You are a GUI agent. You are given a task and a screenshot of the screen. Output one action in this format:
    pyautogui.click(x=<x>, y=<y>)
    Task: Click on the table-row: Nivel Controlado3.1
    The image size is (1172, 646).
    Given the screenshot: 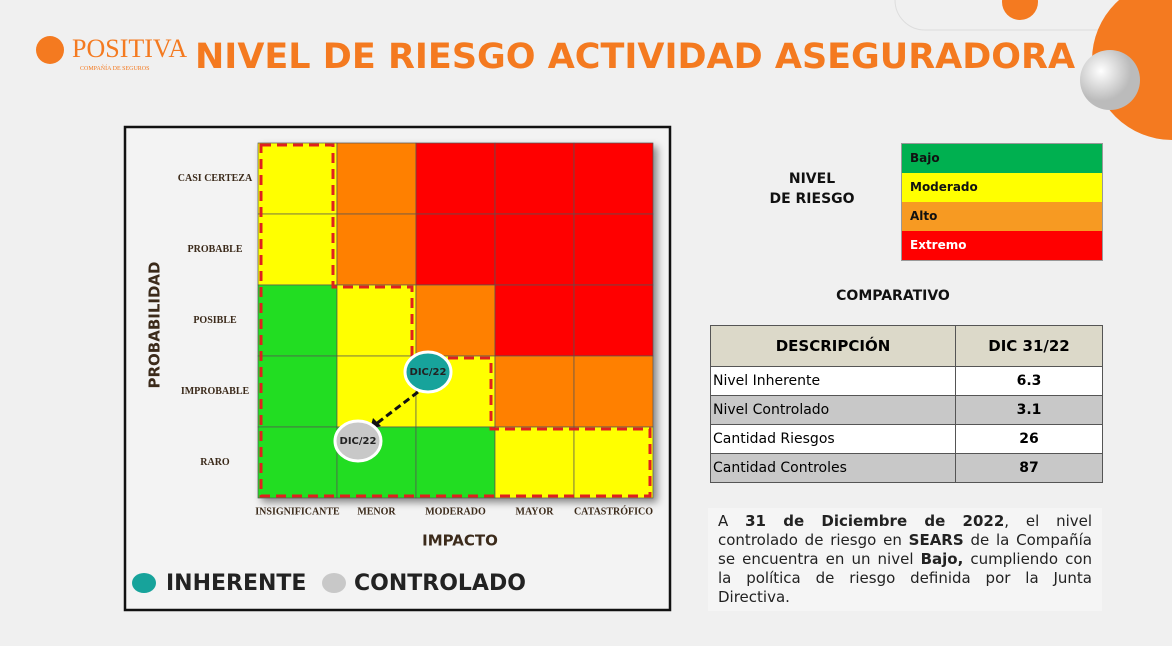 What is the action you would take?
    pyautogui.click(x=907, y=410)
    